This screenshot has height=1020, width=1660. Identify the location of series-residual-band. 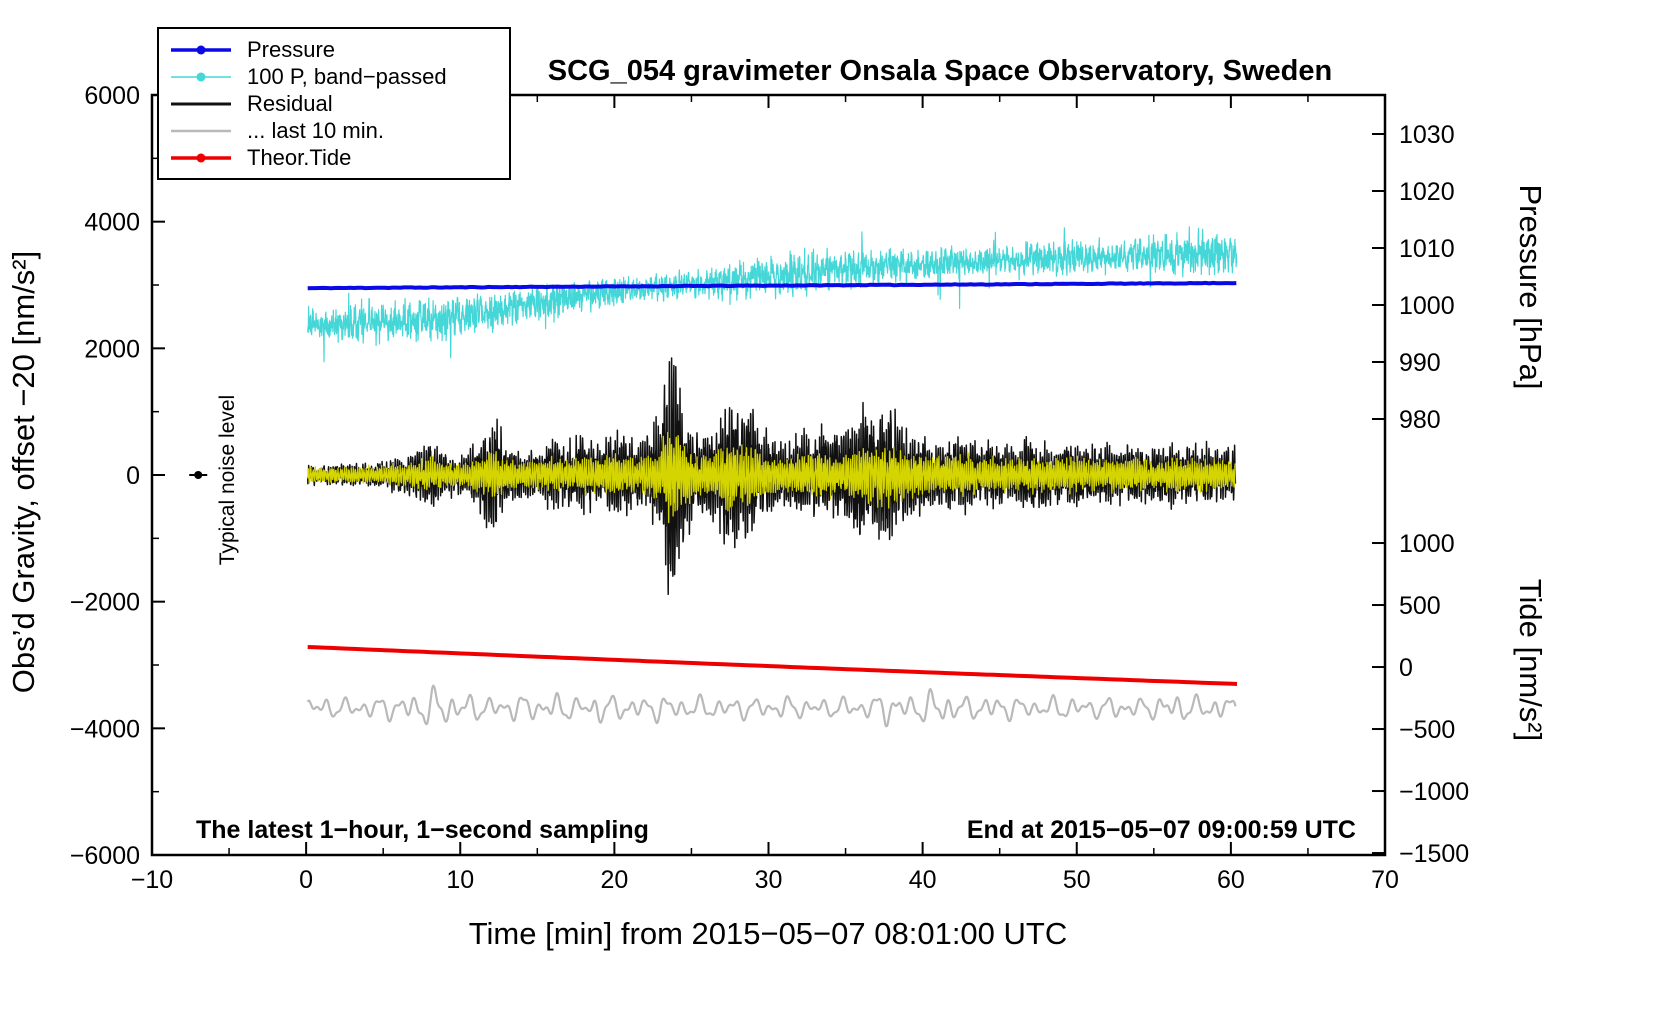
(772, 477).